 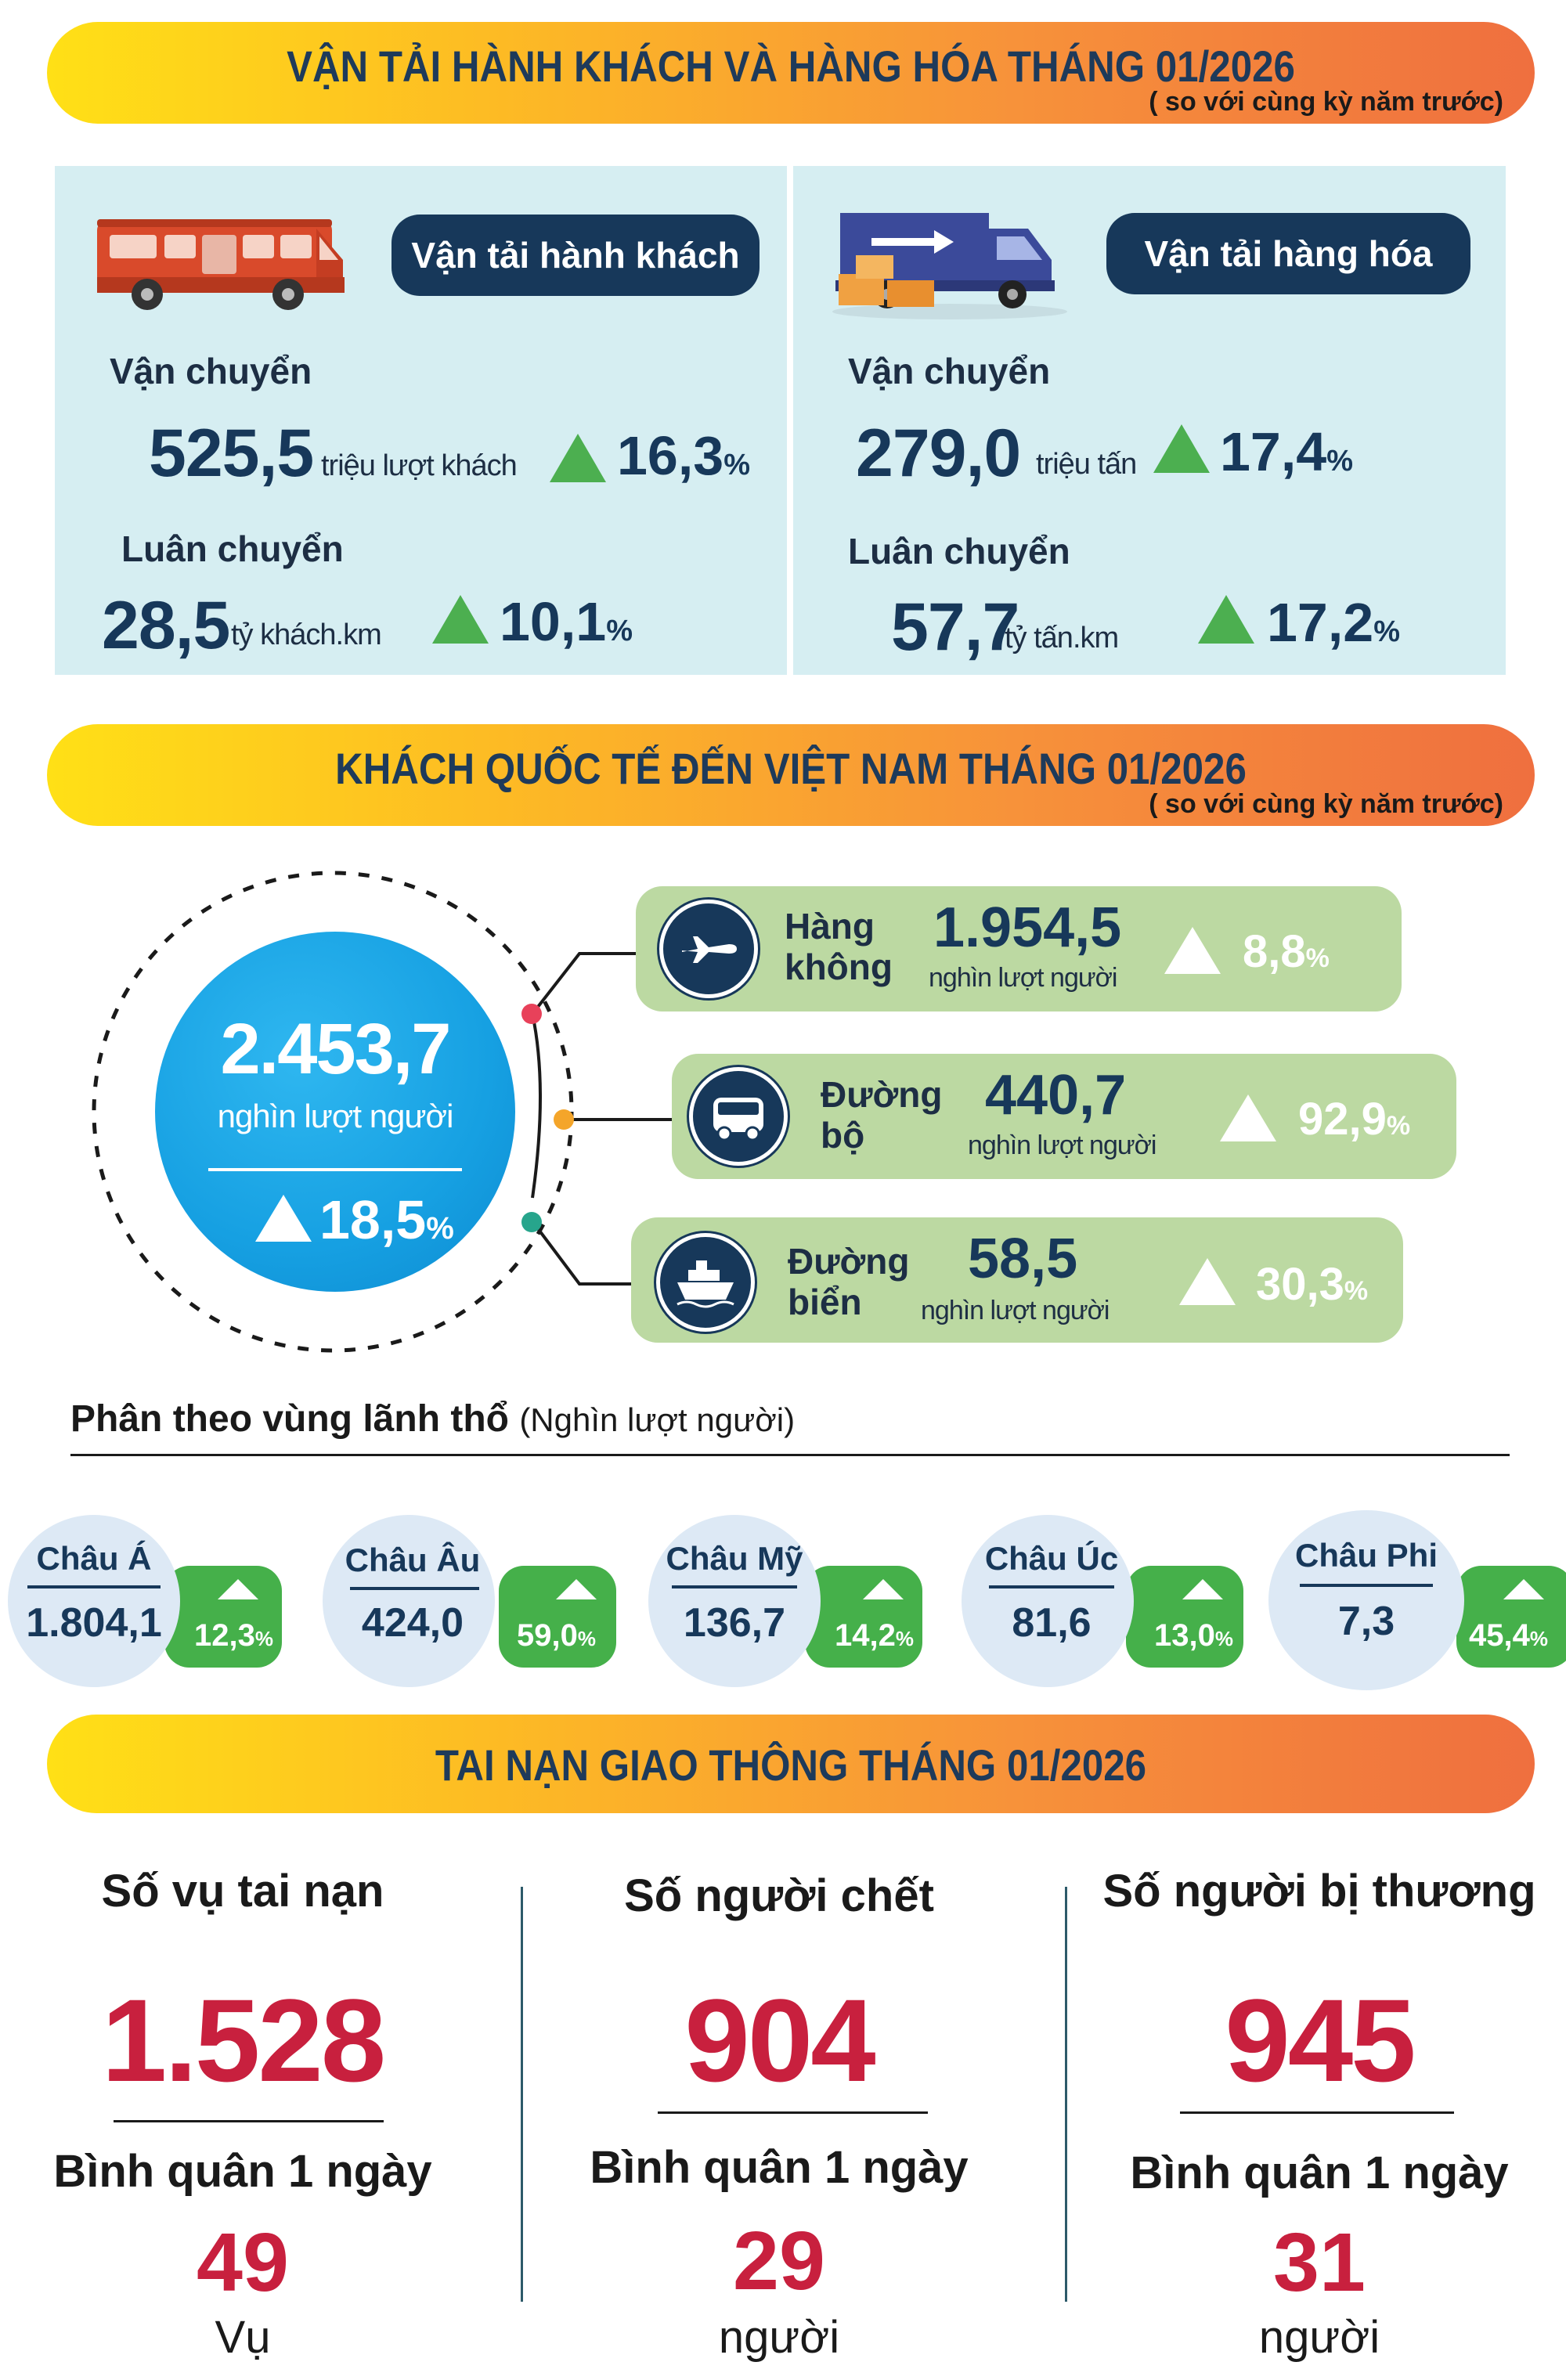 I want to click on accidents-deaths-avg-unit: người, so click(x=779, y=2337).